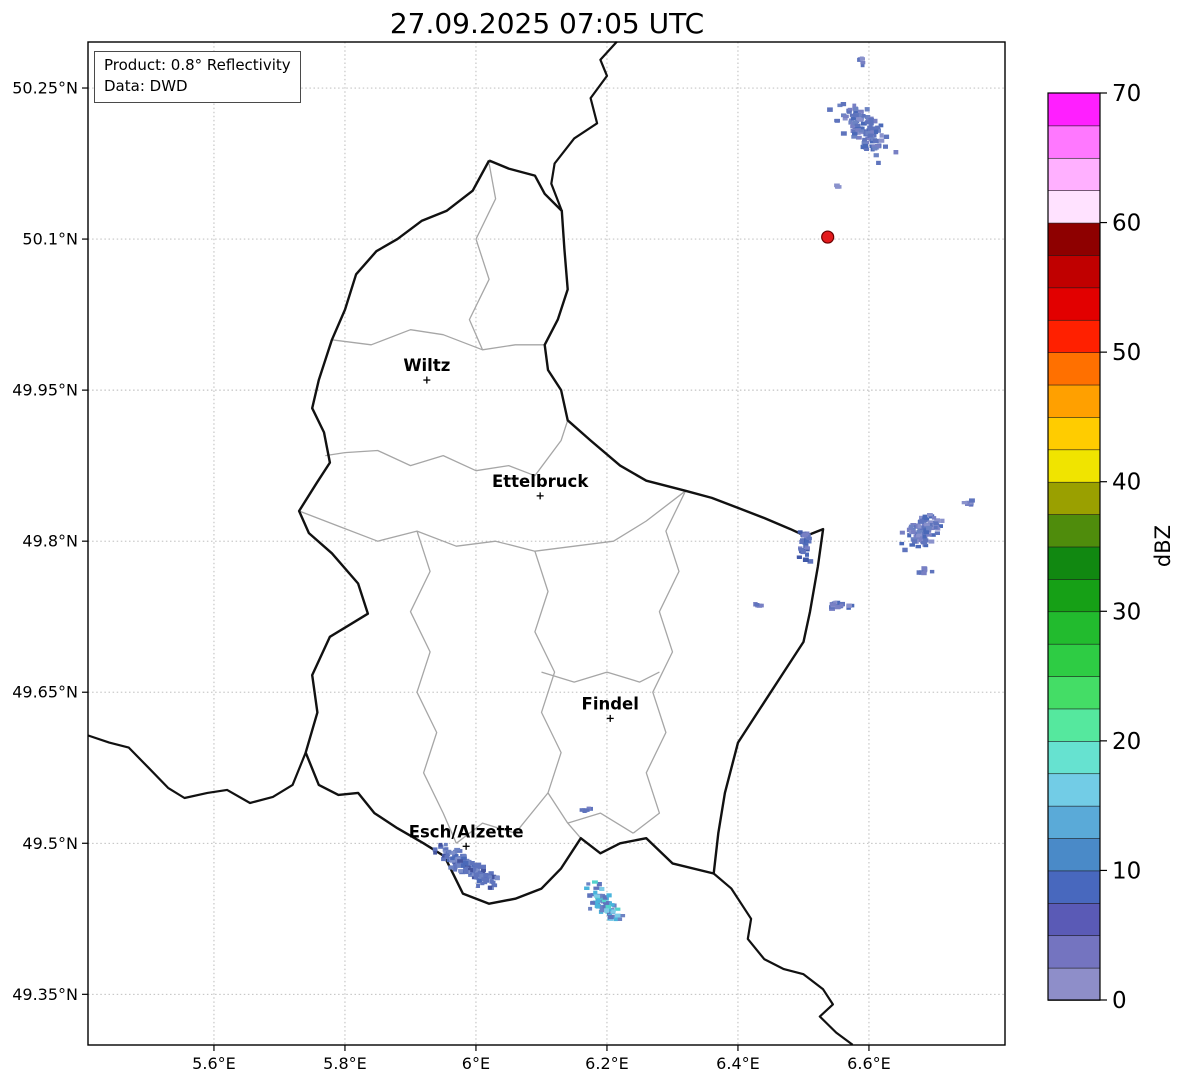 This screenshot has height=1081, width=1184. What do you see at coordinates (605, 901) in the screenshot?
I see `cluster-southeast-teal` at bounding box center [605, 901].